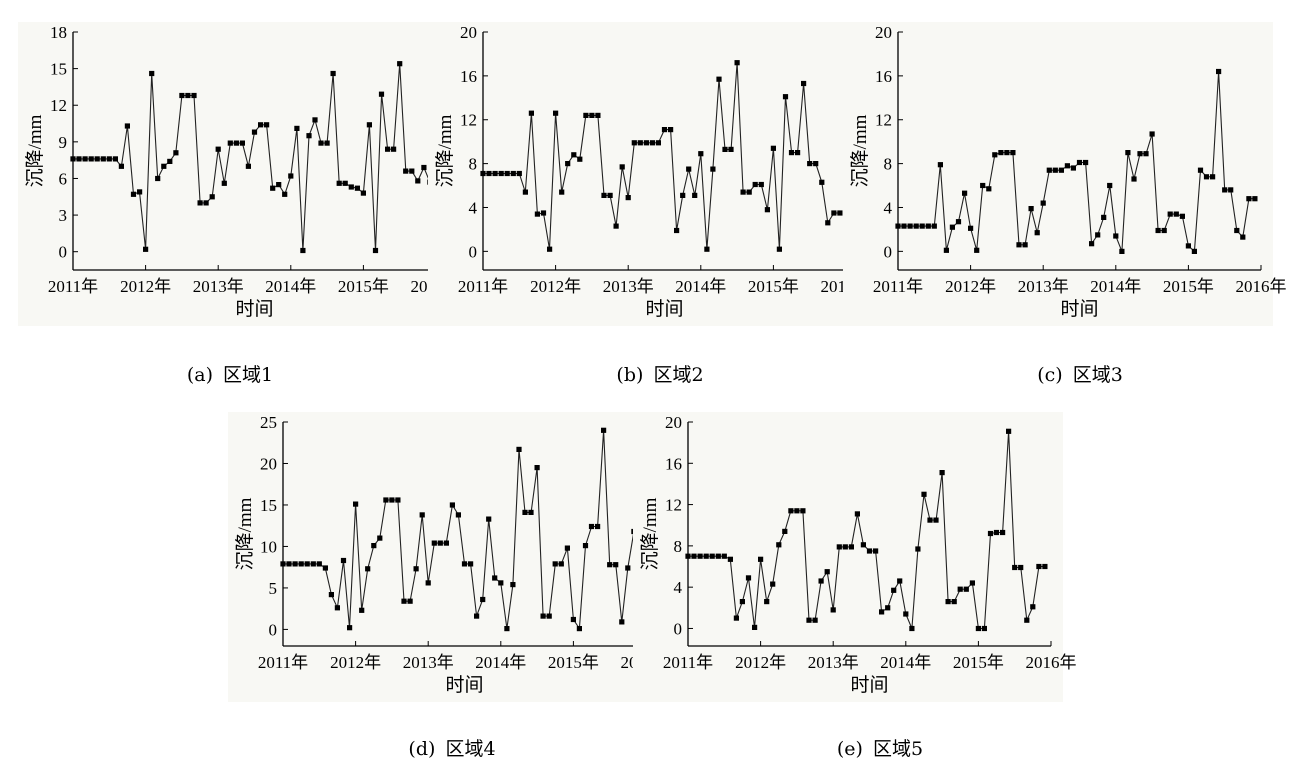 Image resolution: width=1291 pixels, height=766 pixels. What do you see at coordinates (970, 286) in the screenshot?
I see `x-tick-label: 2012年` at bounding box center [970, 286].